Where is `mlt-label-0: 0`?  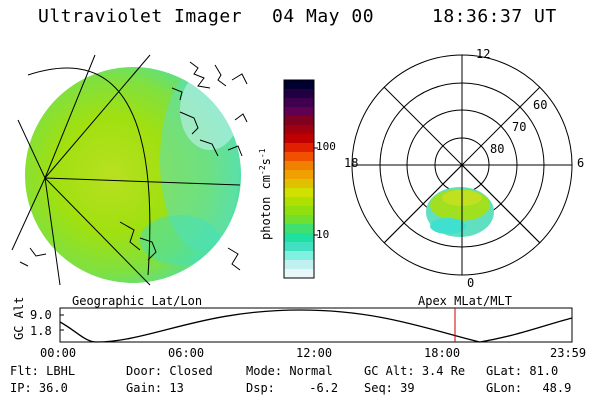
mlt-label-0: 0 is located at coordinates (471, 283).